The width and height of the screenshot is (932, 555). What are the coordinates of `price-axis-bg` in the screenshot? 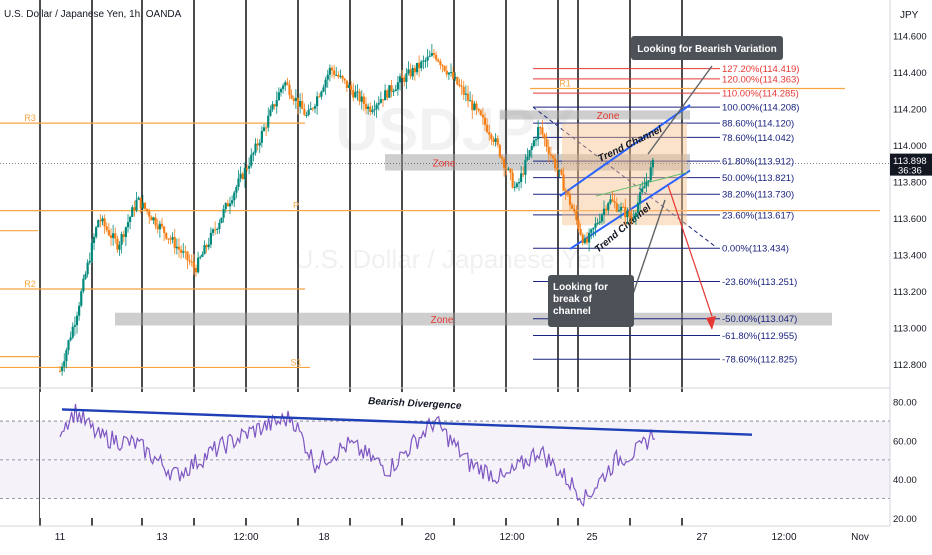 It's located at (911, 275).